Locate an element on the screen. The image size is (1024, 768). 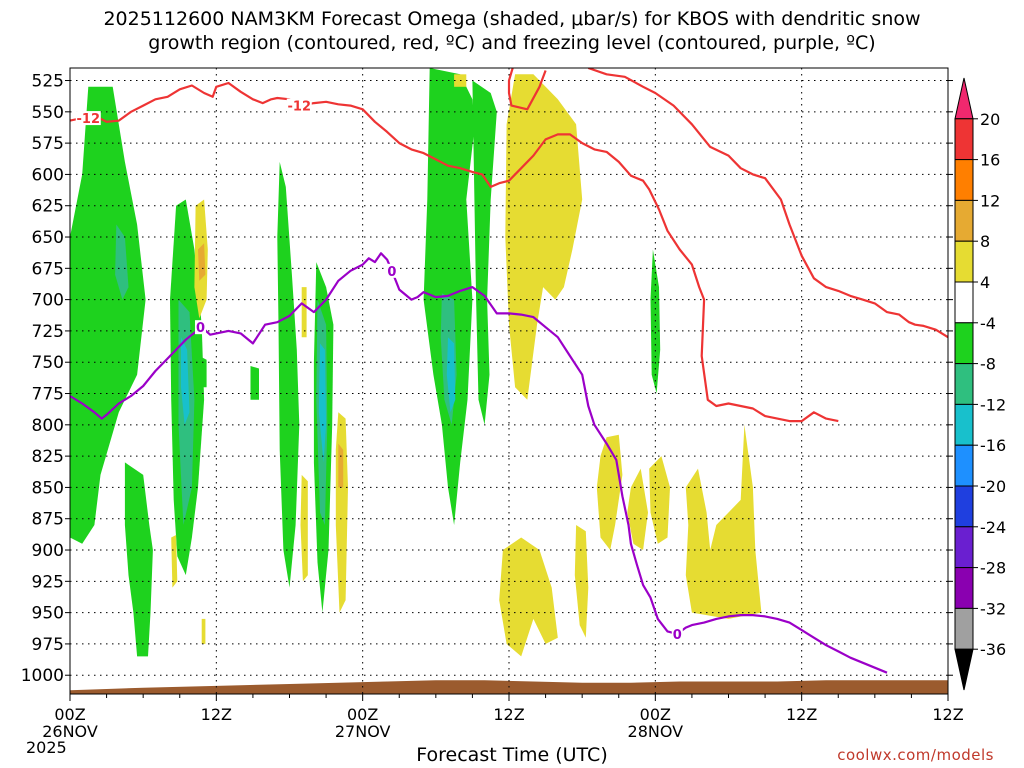
colorbar-label-8: -16 is located at coordinates (993, 445).